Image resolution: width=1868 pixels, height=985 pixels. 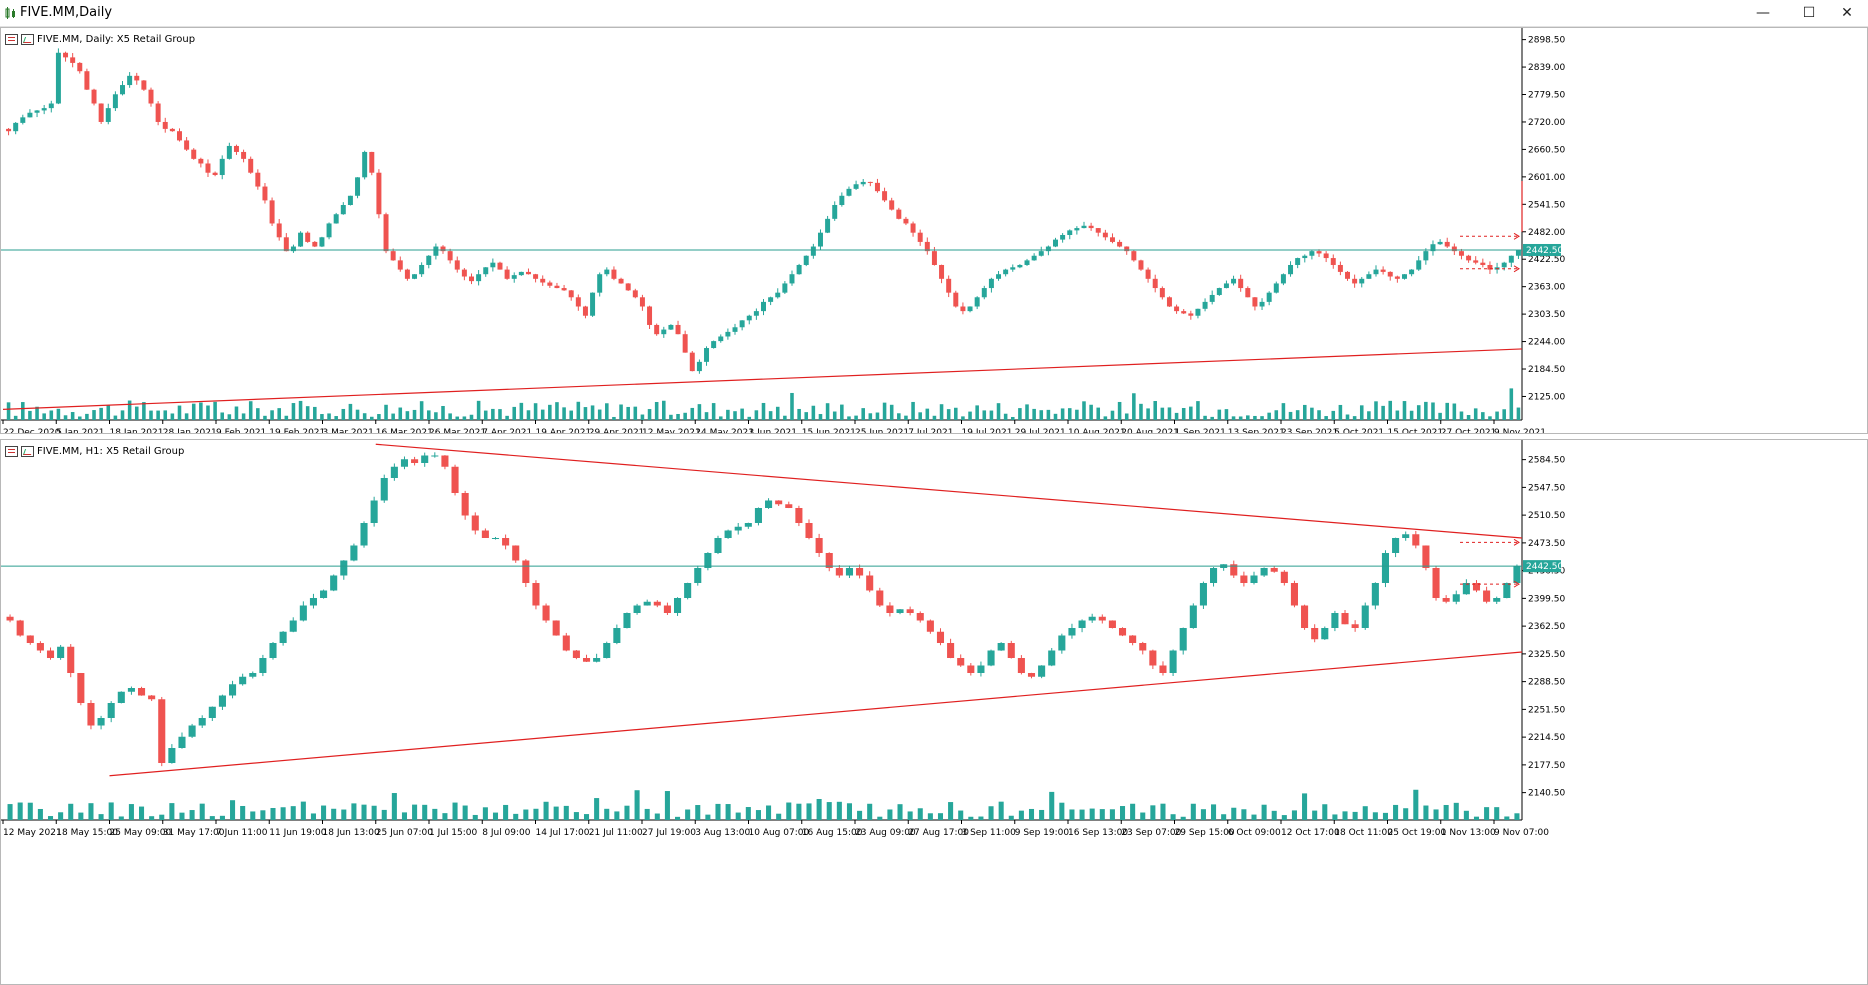 I want to click on x-tick-label: 9 Nov 2021, so click(x=1520, y=430).